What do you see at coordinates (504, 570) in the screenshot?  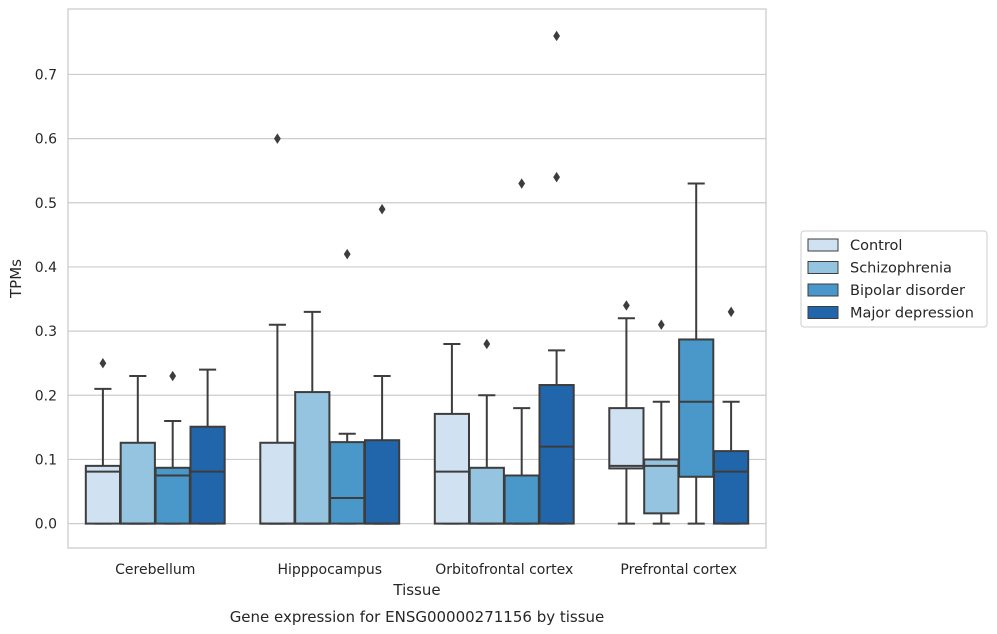 I see `x-tick-label: Orbitofrontal cortex` at bounding box center [504, 570].